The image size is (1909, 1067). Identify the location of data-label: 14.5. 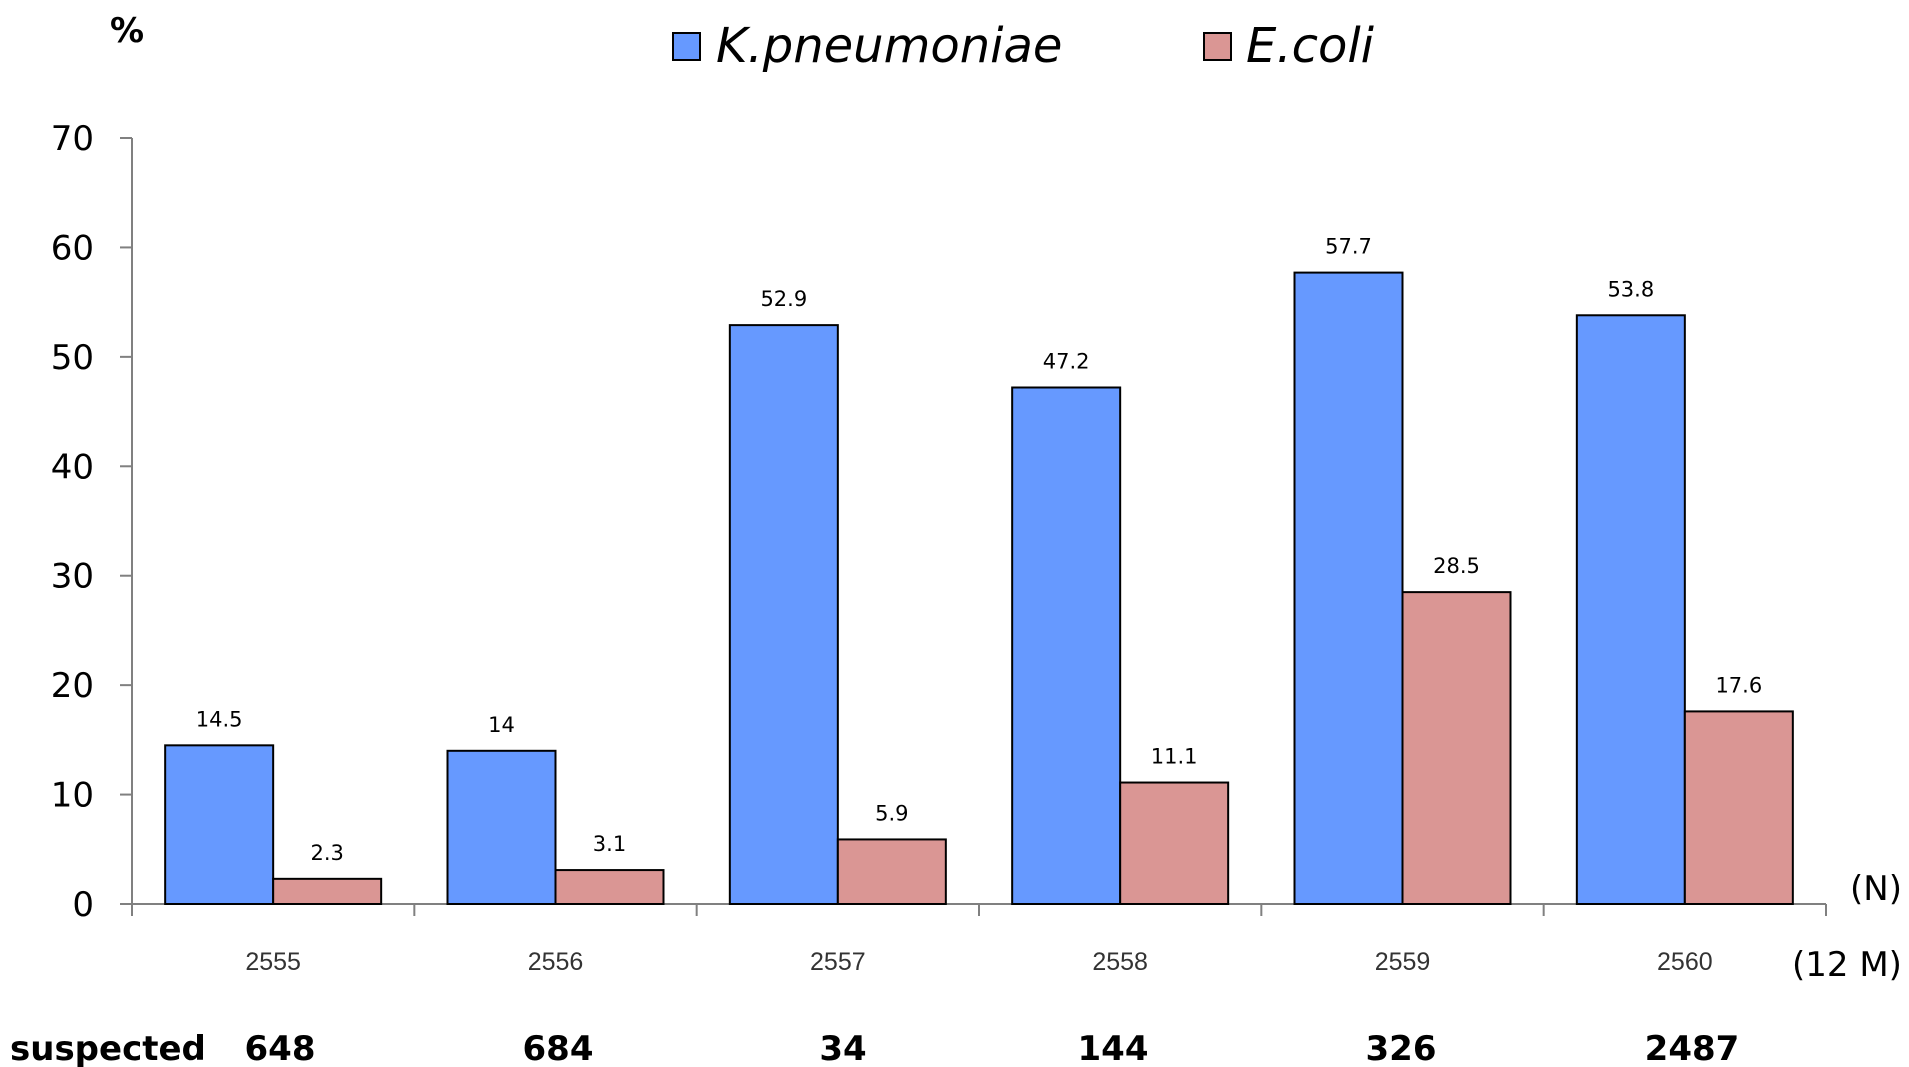
(219, 719).